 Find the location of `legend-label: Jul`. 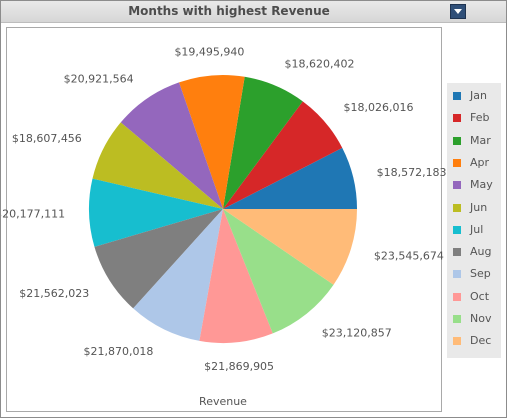

legend-label: Jul is located at coordinates (477, 229).